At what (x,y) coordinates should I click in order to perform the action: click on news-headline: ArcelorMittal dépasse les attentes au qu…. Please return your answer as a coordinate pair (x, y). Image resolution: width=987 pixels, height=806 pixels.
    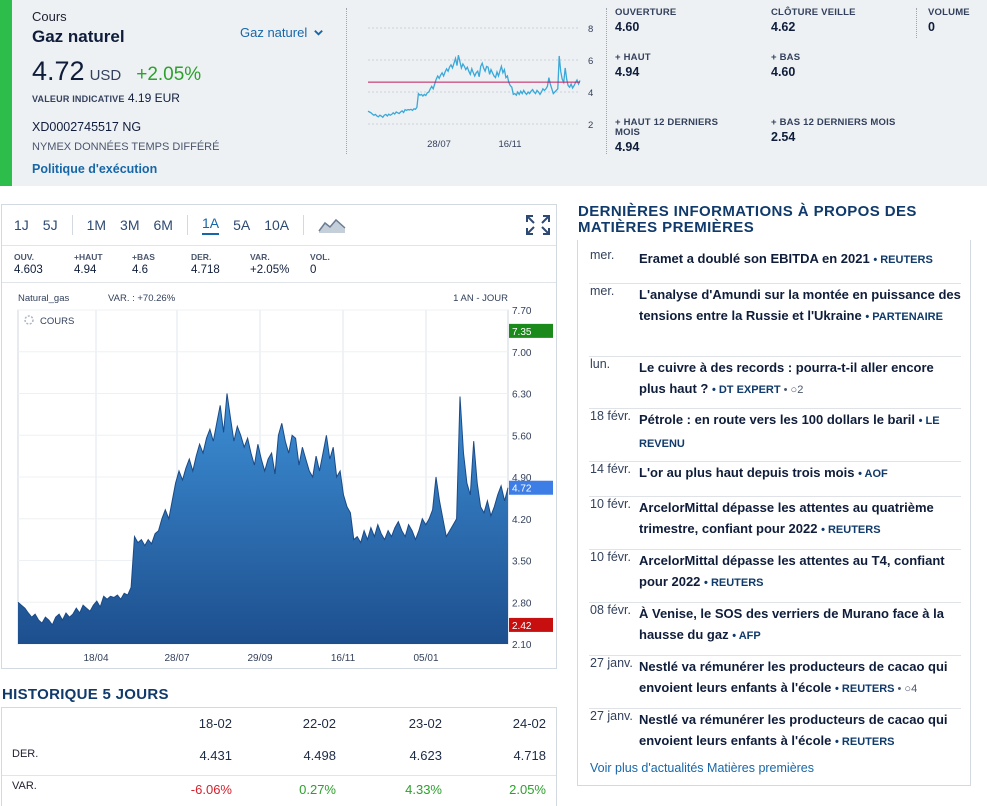
    Looking at the image, I should click on (800, 519).